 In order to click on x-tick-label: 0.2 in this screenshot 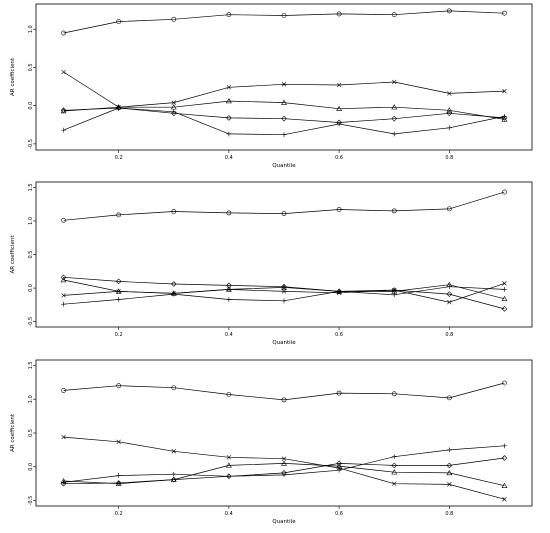, I will do `click(119, 514)`.